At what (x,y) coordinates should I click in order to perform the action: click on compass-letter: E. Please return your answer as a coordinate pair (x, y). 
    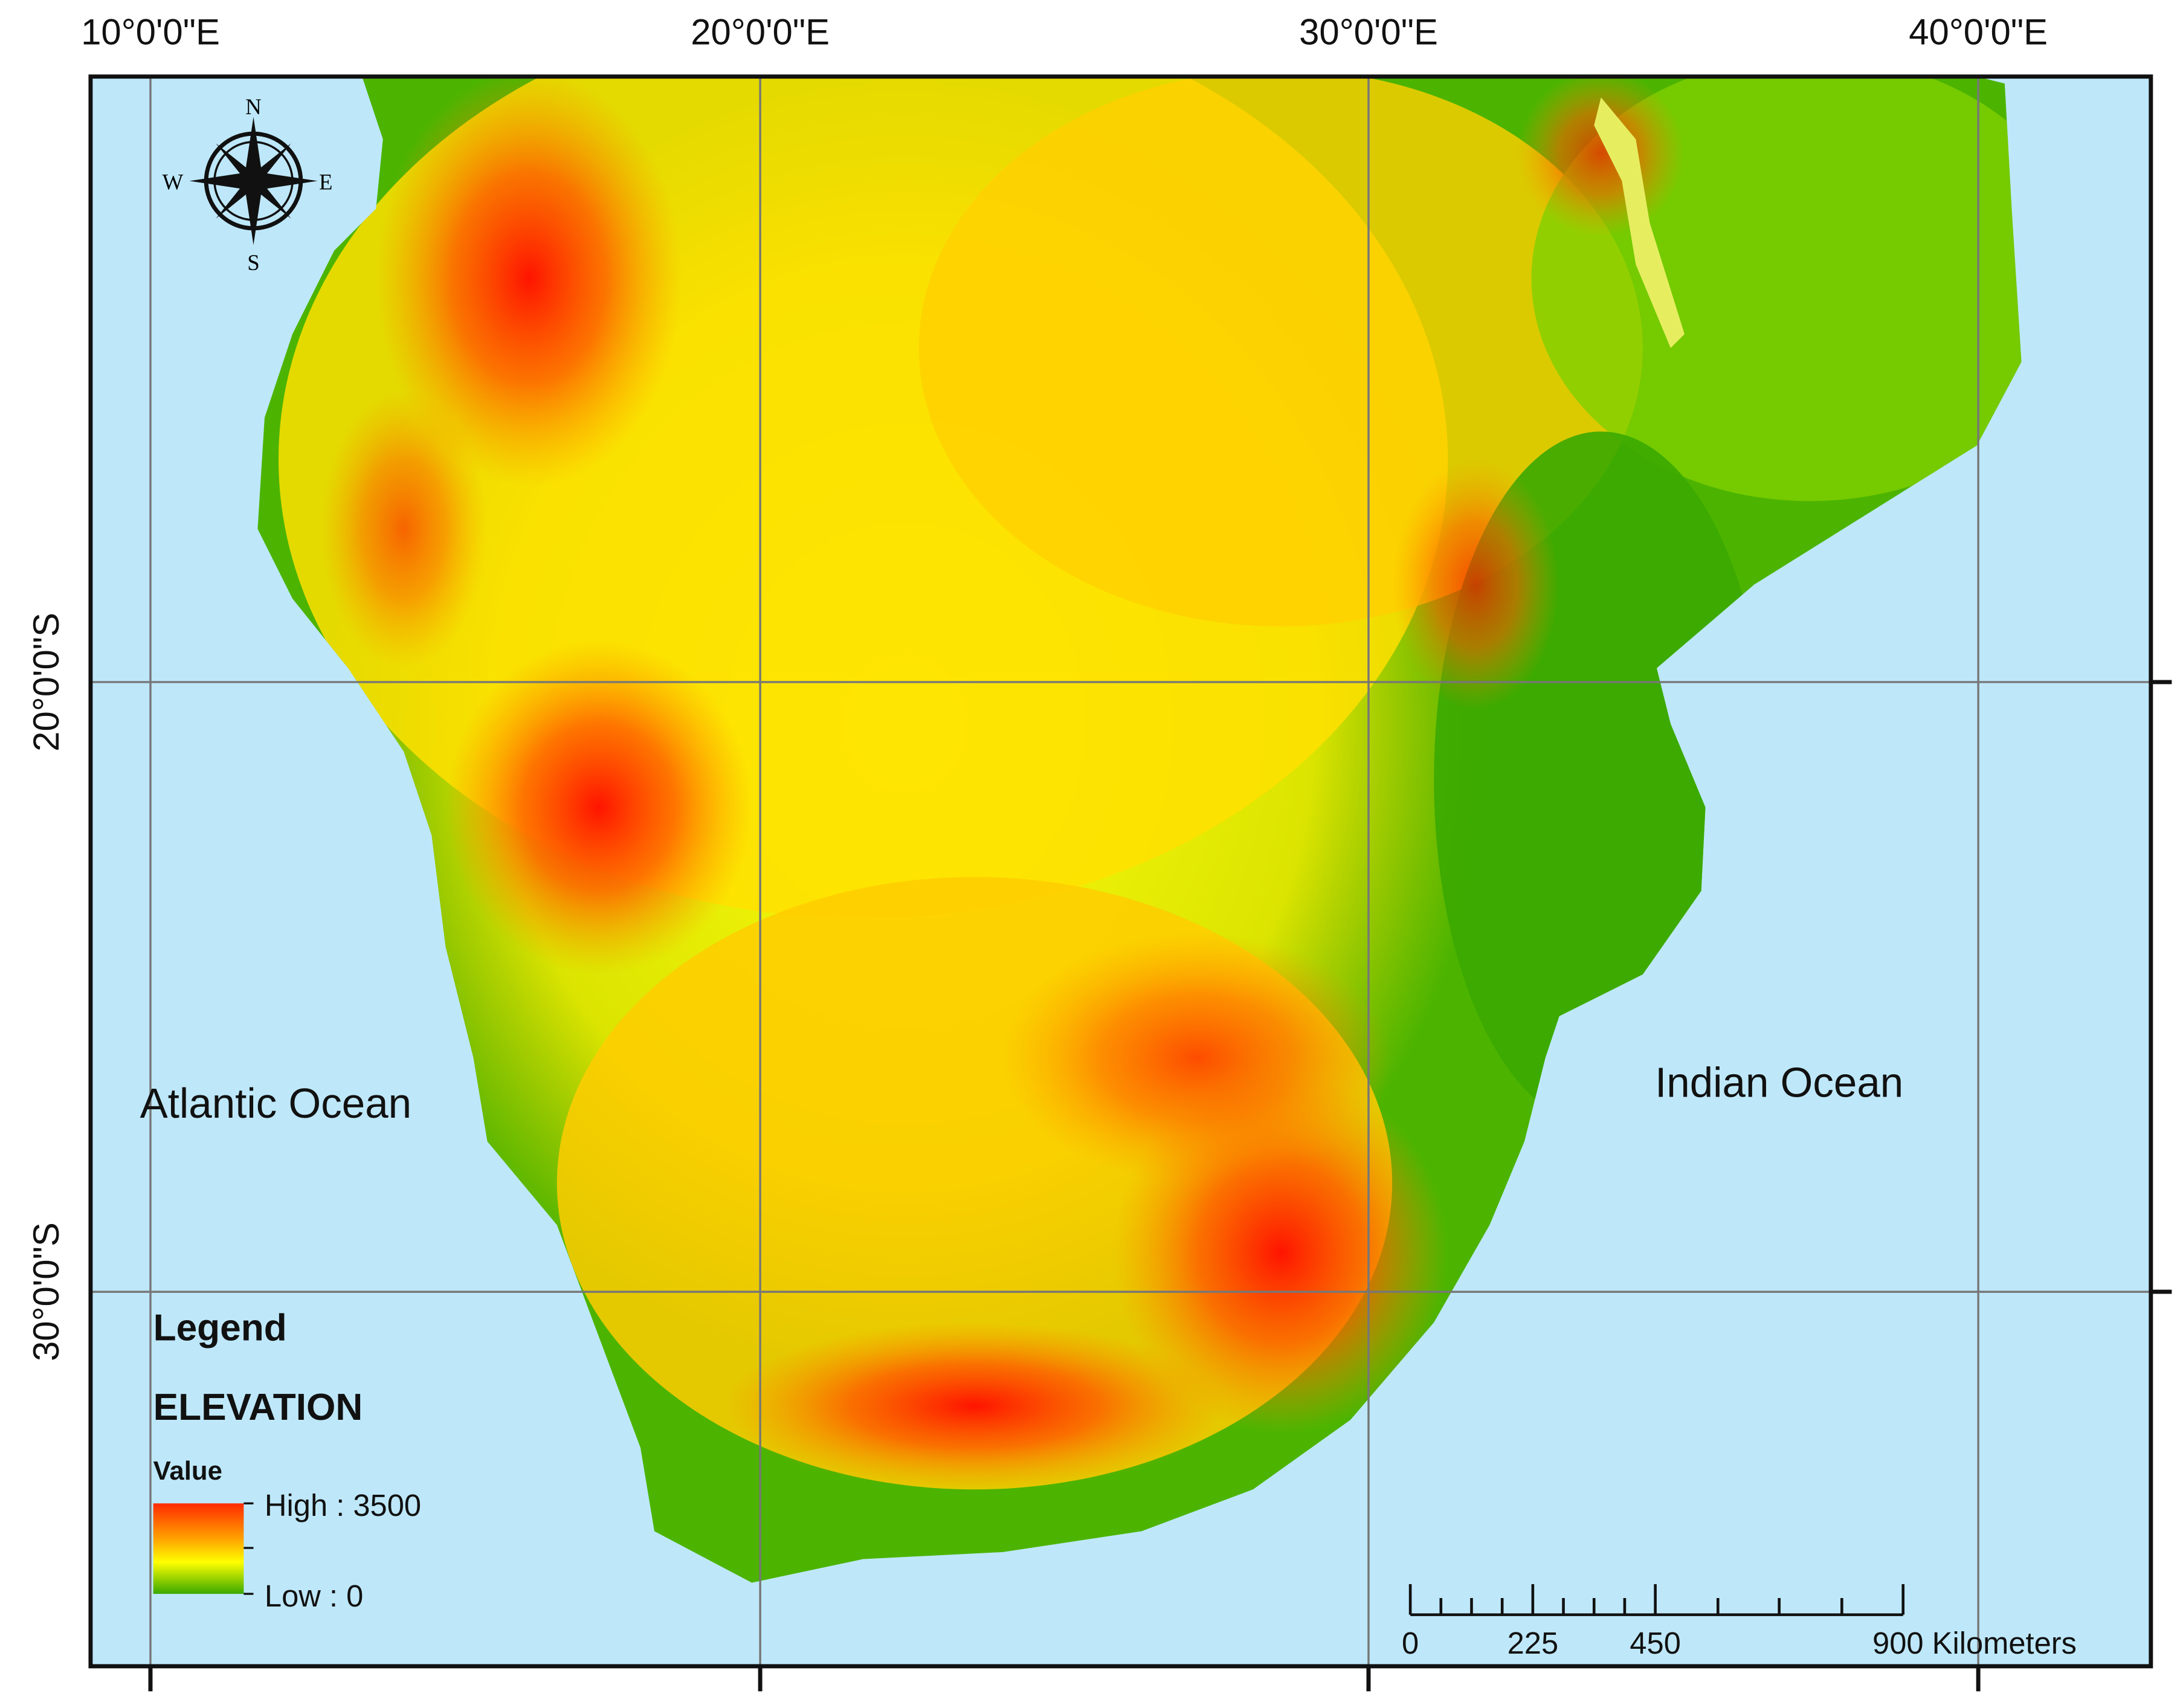
    Looking at the image, I should click on (326, 182).